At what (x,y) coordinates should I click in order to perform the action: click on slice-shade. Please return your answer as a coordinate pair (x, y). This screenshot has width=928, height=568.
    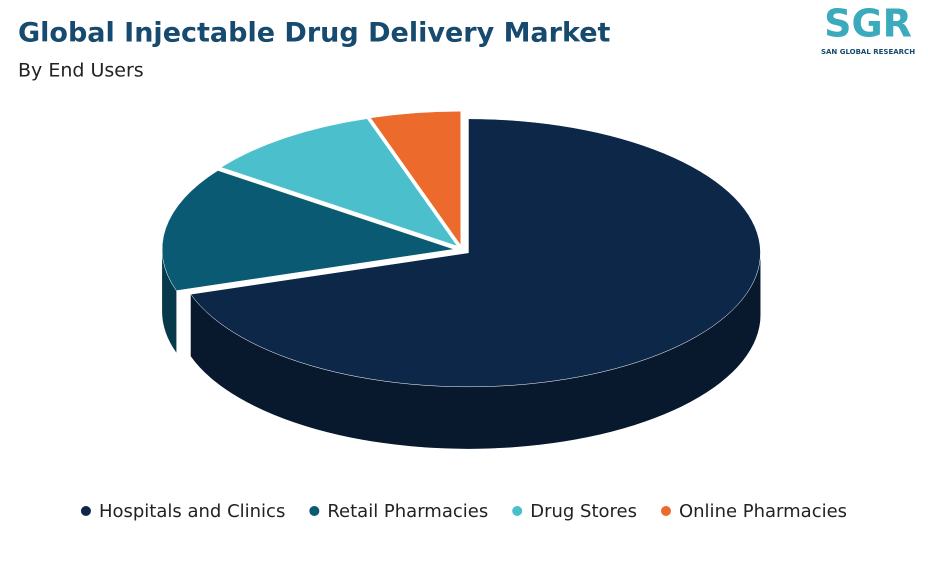
    Looking at the image, I should click on (169, 301).